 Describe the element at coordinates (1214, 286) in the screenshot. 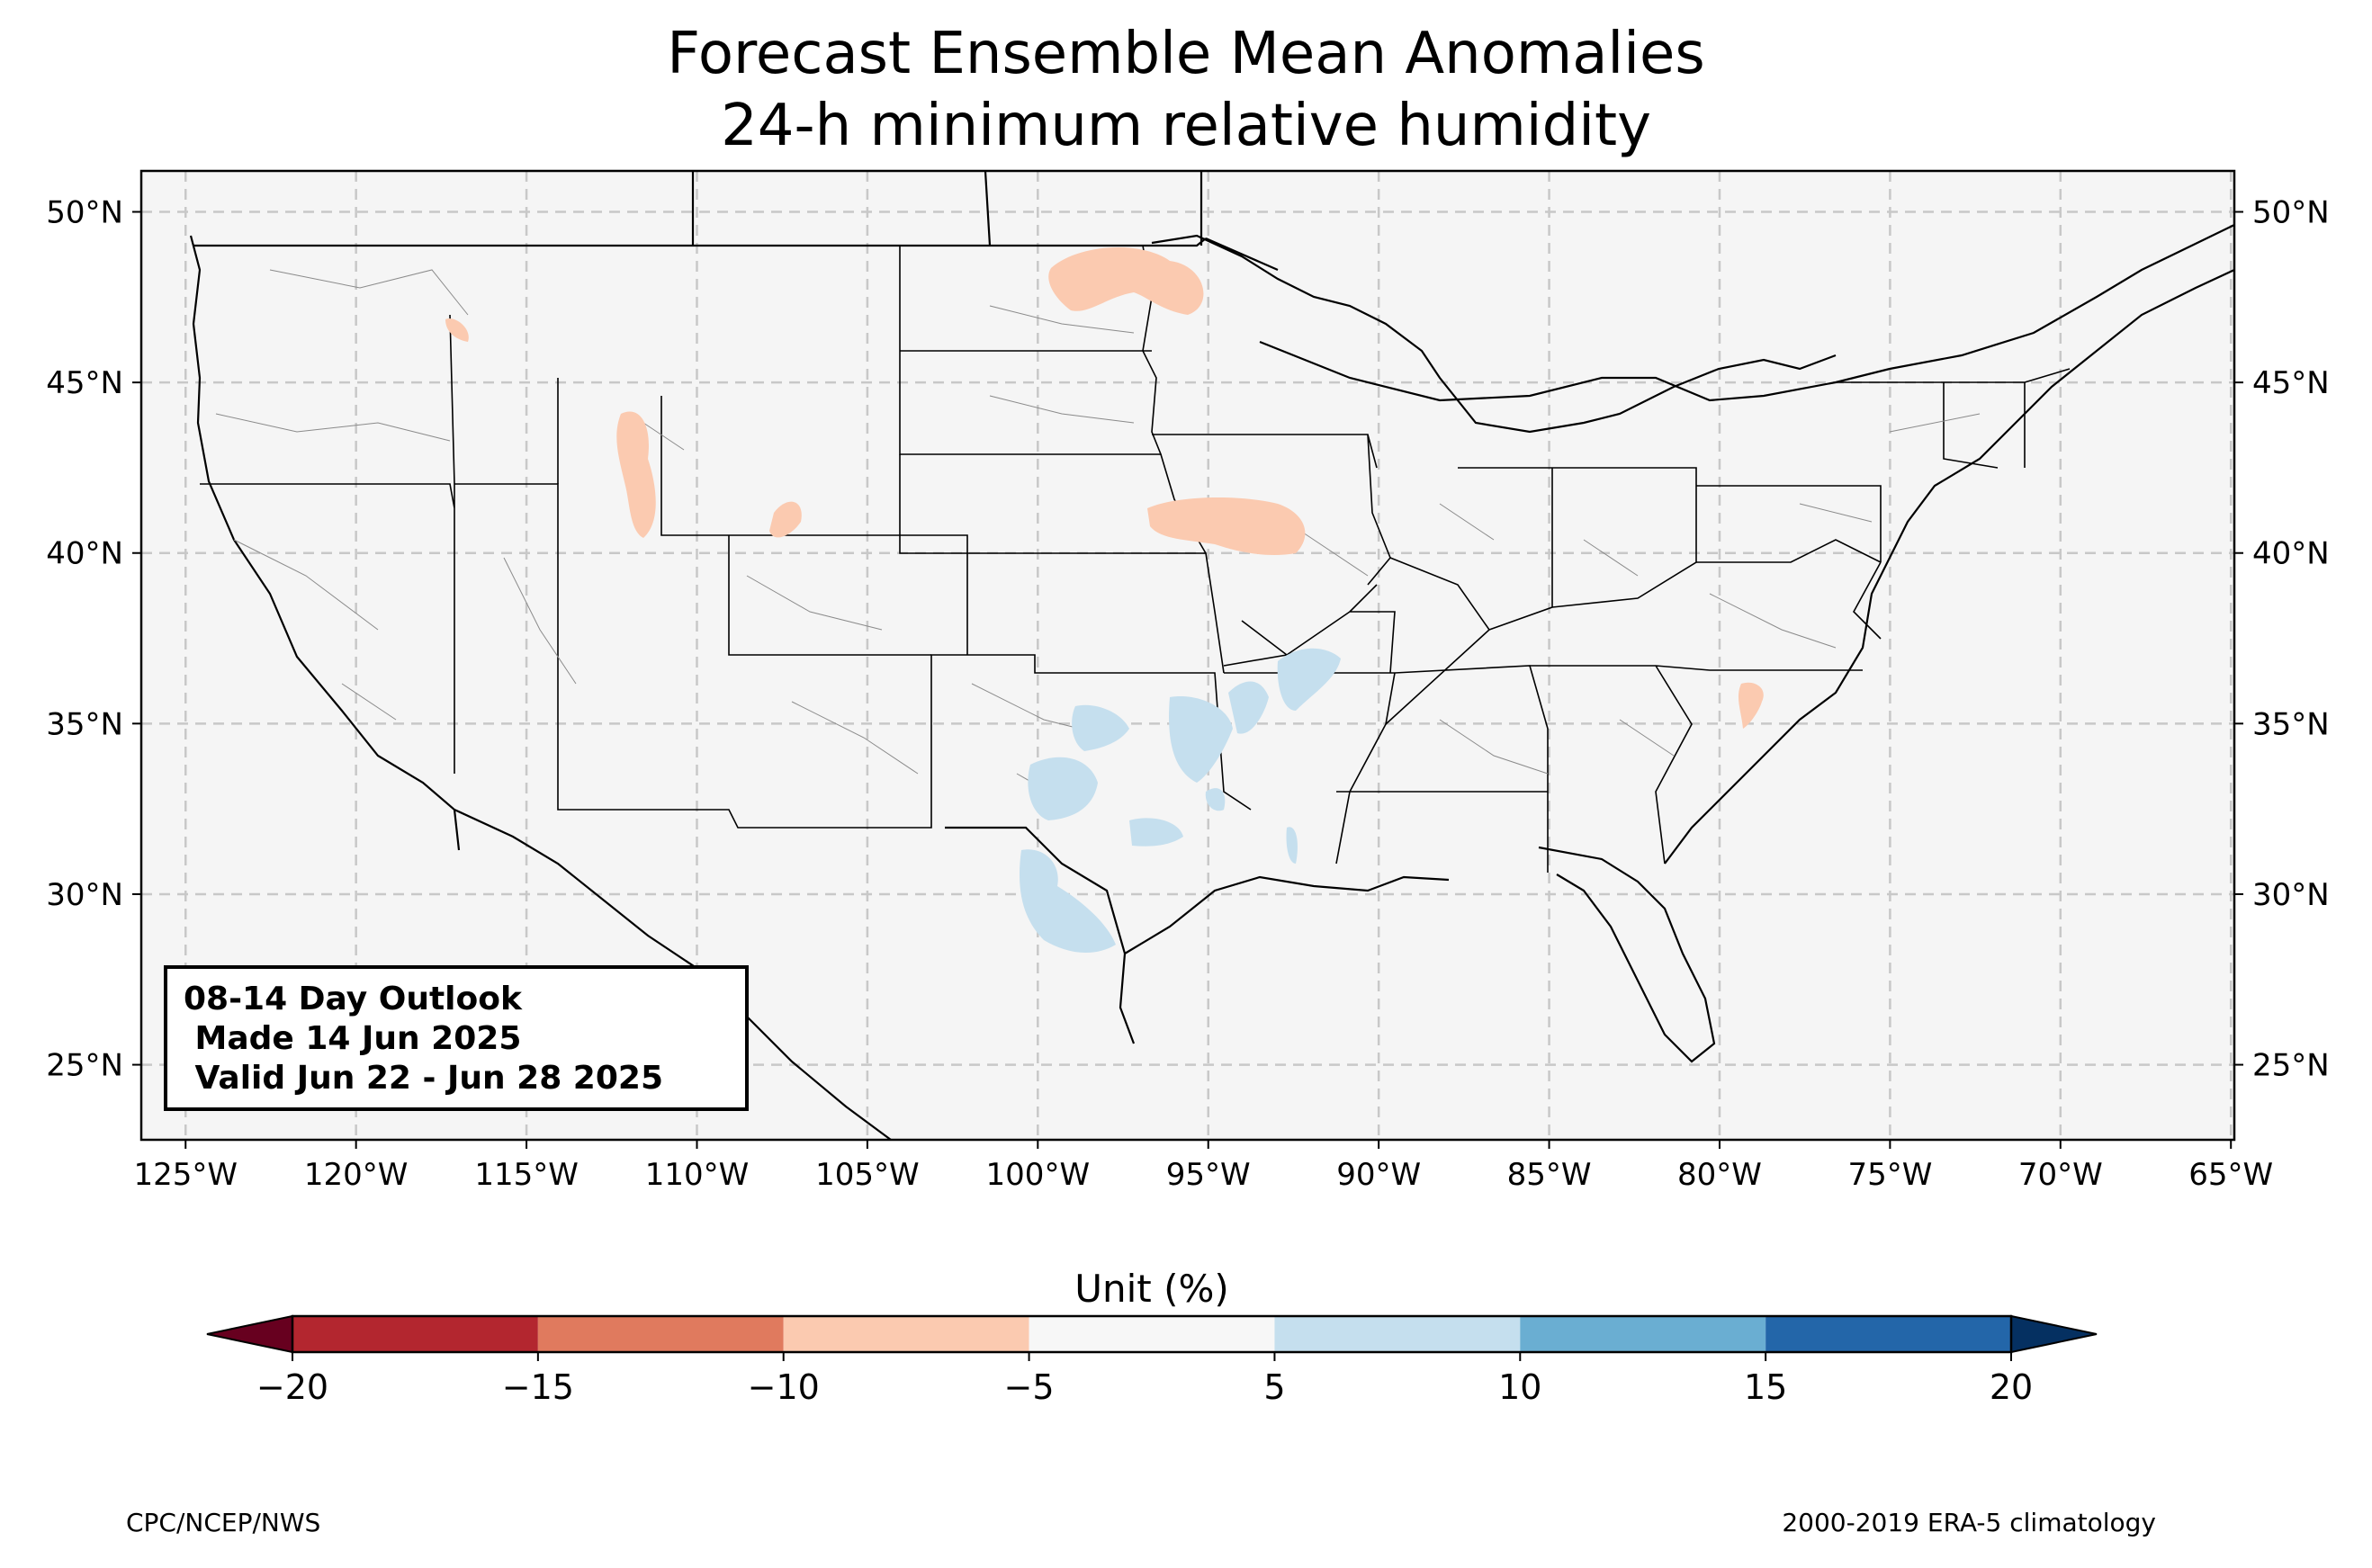

I see `us-canada-border` at that location.